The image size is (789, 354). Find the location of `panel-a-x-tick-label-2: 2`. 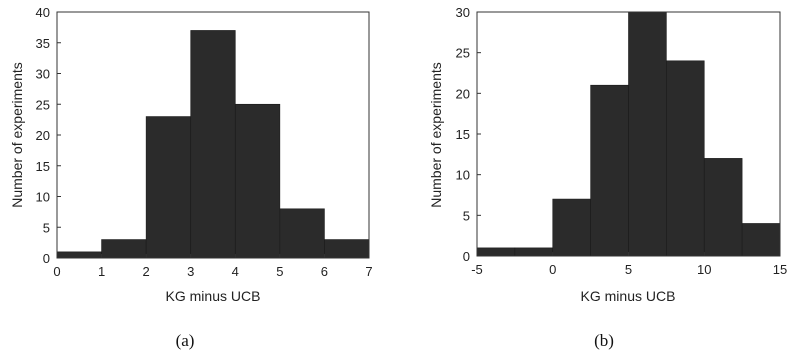

panel-a-x-tick-label-2: 2 is located at coordinates (146, 271).